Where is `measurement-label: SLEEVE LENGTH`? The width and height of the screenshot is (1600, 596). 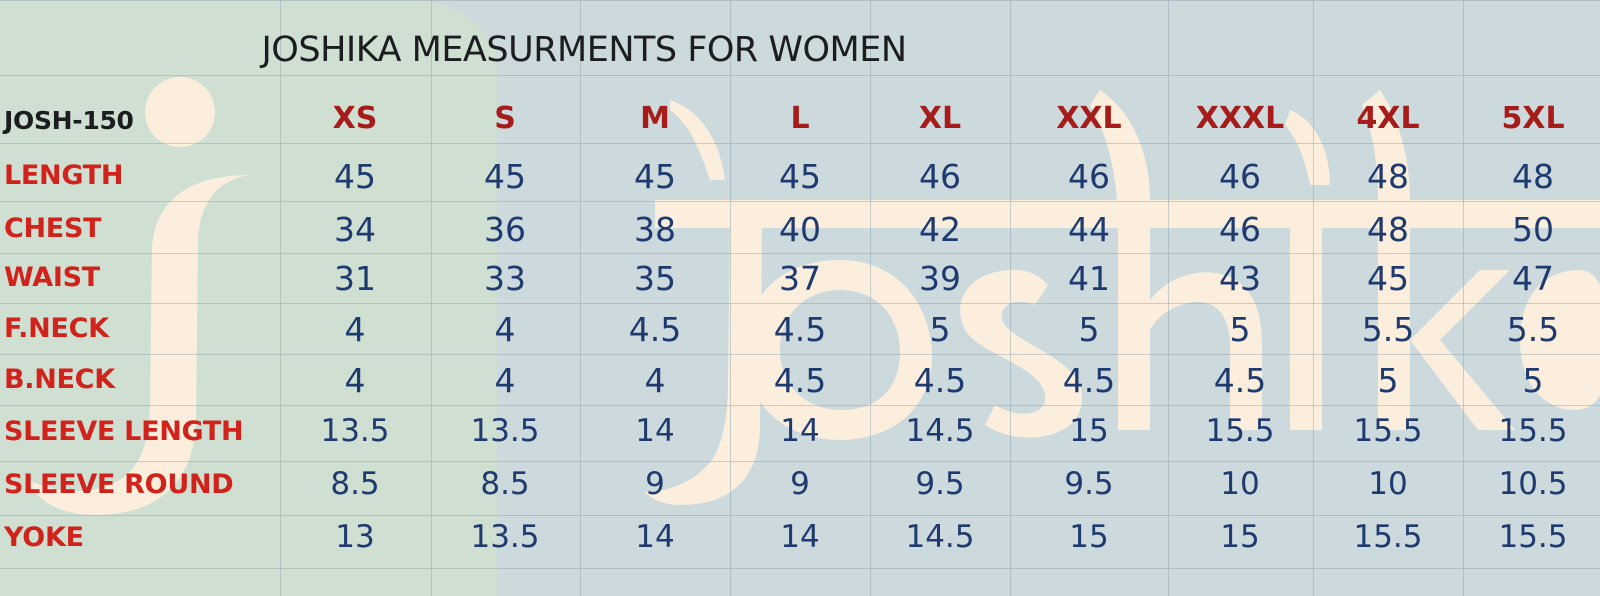 measurement-label: SLEEVE LENGTH is located at coordinates (124, 431).